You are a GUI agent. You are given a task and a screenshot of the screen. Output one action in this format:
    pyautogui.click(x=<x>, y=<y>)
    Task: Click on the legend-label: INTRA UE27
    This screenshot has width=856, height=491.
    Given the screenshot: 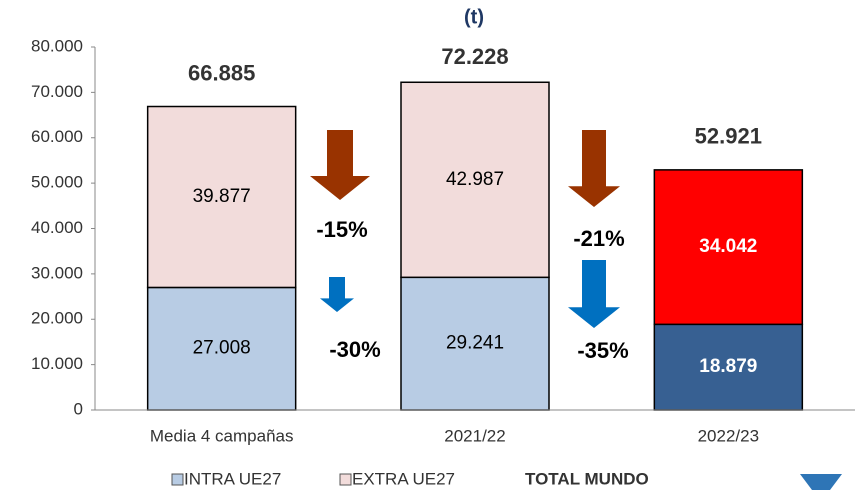 What is the action you would take?
    pyautogui.click(x=232, y=478)
    